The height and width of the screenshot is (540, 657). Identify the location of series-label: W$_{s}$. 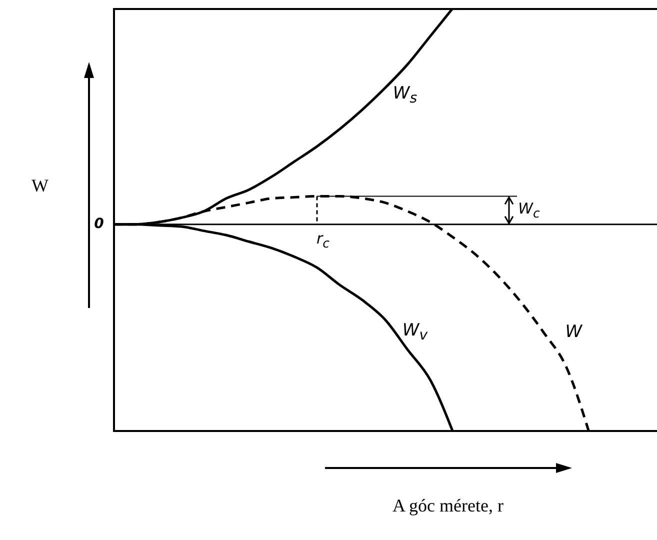
(405, 96).